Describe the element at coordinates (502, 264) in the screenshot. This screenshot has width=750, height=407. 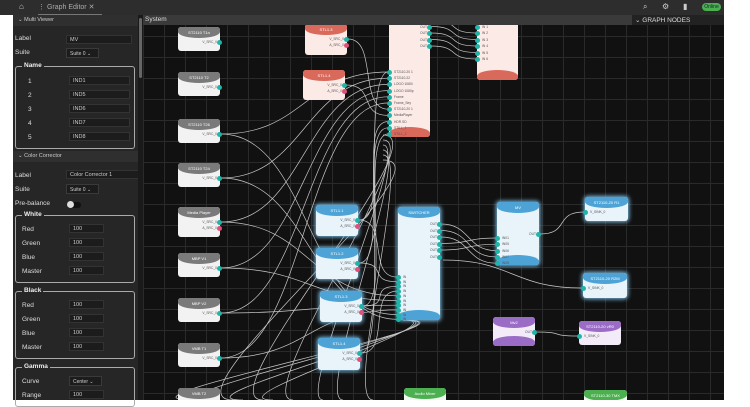
I see `input-port: IN08` at that location.